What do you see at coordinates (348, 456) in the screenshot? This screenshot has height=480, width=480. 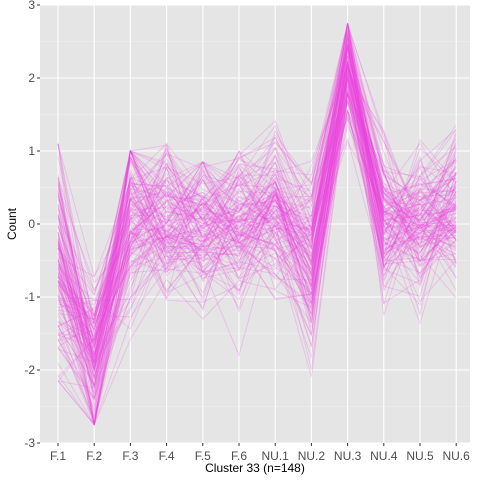 I see `x-tick-label: NU.3` at bounding box center [348, 456].